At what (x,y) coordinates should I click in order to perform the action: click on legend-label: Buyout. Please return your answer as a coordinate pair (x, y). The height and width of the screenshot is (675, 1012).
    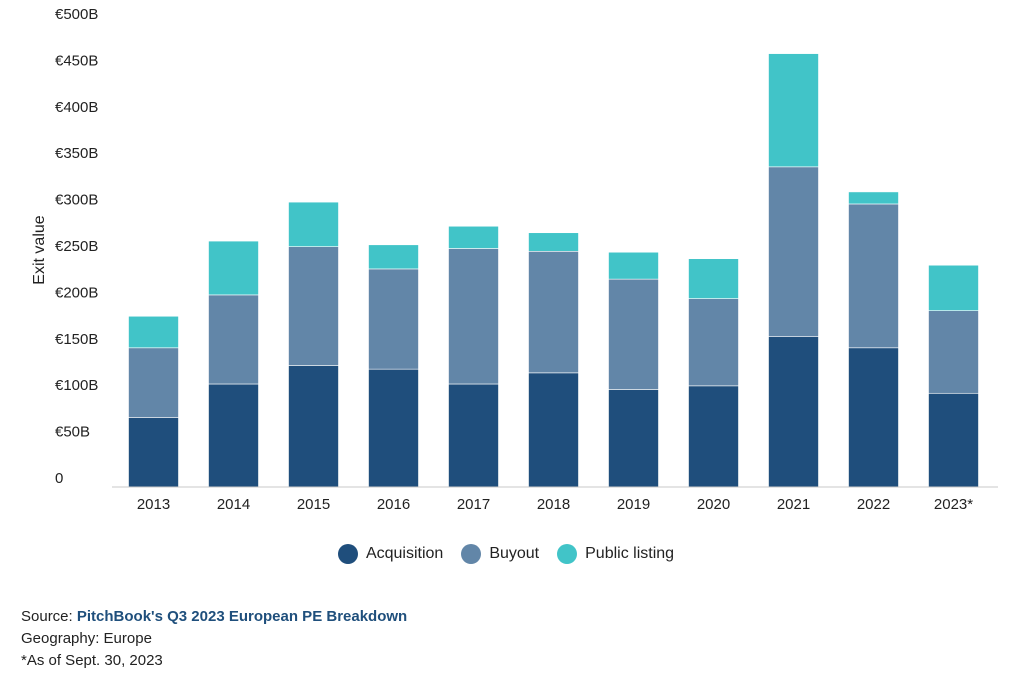
    Looking at the image, I should click on (514, 553).